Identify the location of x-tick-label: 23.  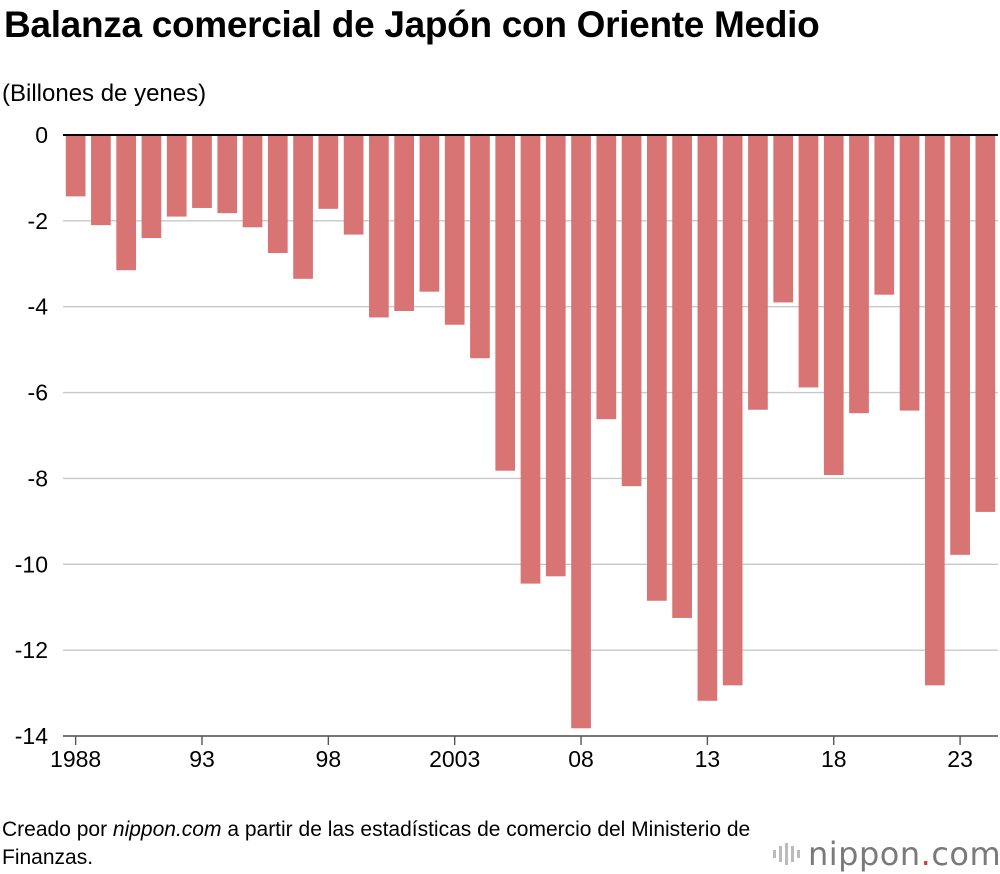
(960, 759).